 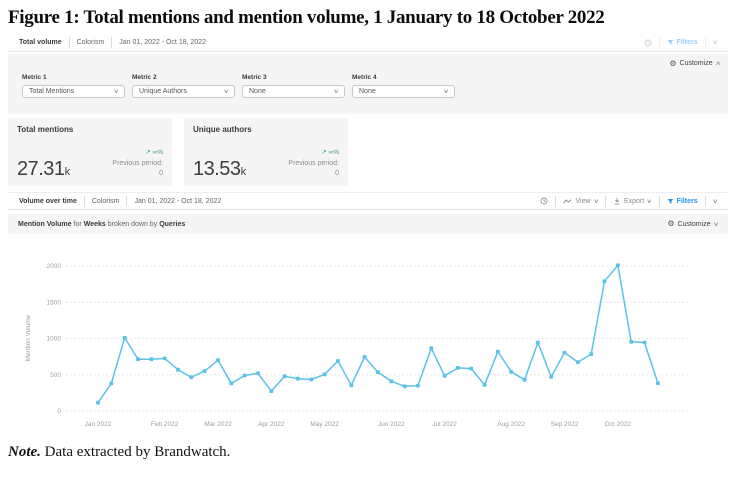 I want to click on metric-4-group: Metric 4 None ∨, so click(x=403, y=85).